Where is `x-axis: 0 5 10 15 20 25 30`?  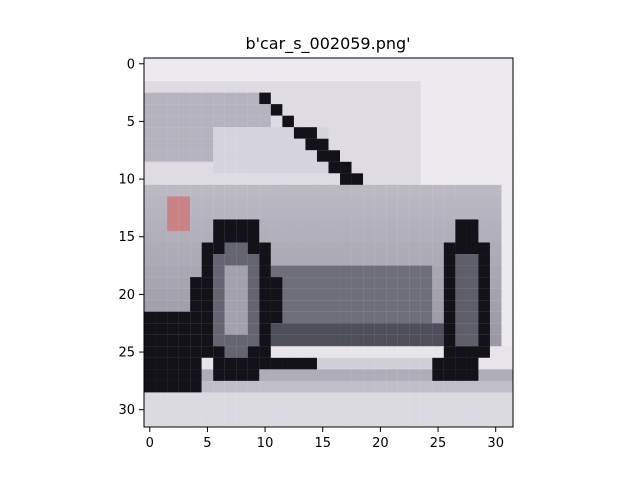 x-axis: 0 5 10 15 20 25 30 is located at coordinates (325, 439).